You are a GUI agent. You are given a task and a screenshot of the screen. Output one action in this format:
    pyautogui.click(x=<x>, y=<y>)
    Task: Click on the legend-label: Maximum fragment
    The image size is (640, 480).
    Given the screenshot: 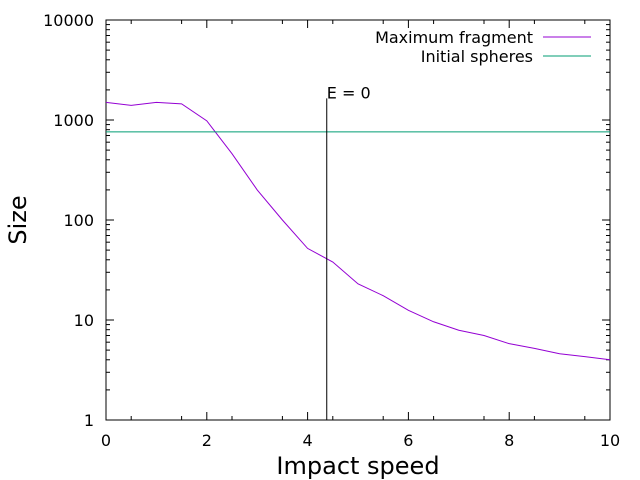 What is the action you would take?
    pyautogui.click(x=454, y=37)
    